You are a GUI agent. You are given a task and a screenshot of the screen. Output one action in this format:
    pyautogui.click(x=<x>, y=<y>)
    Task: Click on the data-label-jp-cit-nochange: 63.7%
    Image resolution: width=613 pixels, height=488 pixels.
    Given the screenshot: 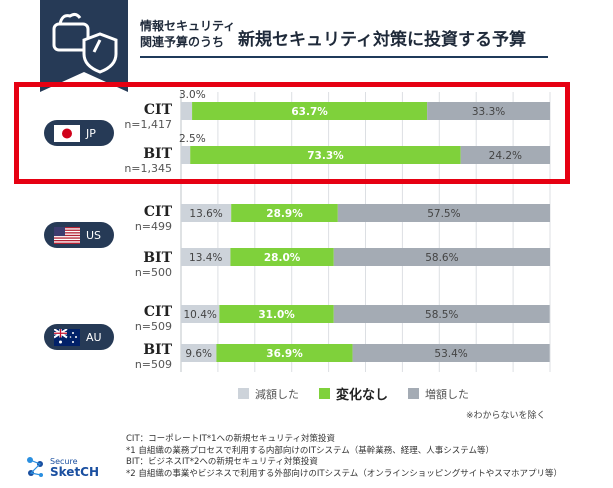 What is the action you would take?
    pyautogui.click(x=309, y=112)
    